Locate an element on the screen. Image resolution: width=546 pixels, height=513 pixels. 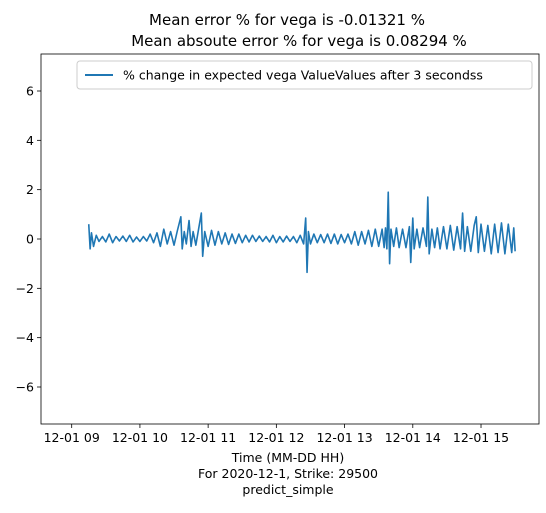
x-tick-label: 12-01 12 is located at coordinates (276, 437).